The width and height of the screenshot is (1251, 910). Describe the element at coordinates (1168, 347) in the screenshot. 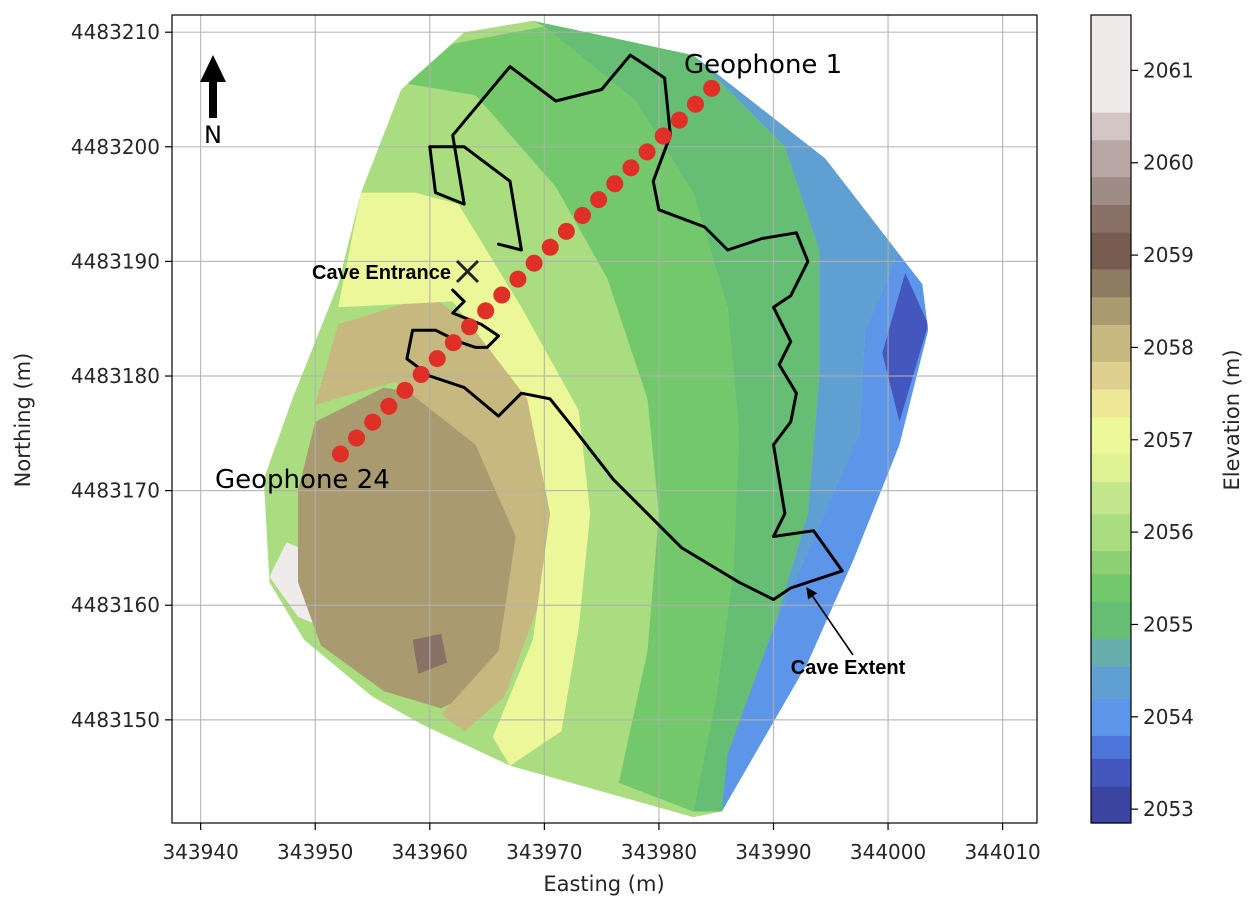

I see `colorbar-tick-label: 2058` at that location.